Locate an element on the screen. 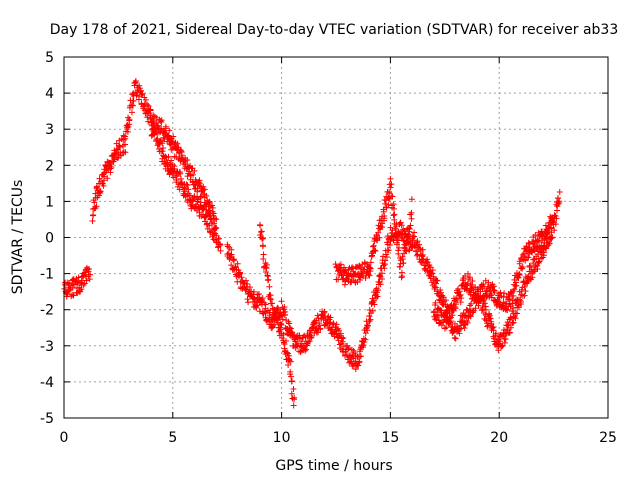 The image size is (640, 480). y-tick-label: 0 is located at coordinates (49, 239).